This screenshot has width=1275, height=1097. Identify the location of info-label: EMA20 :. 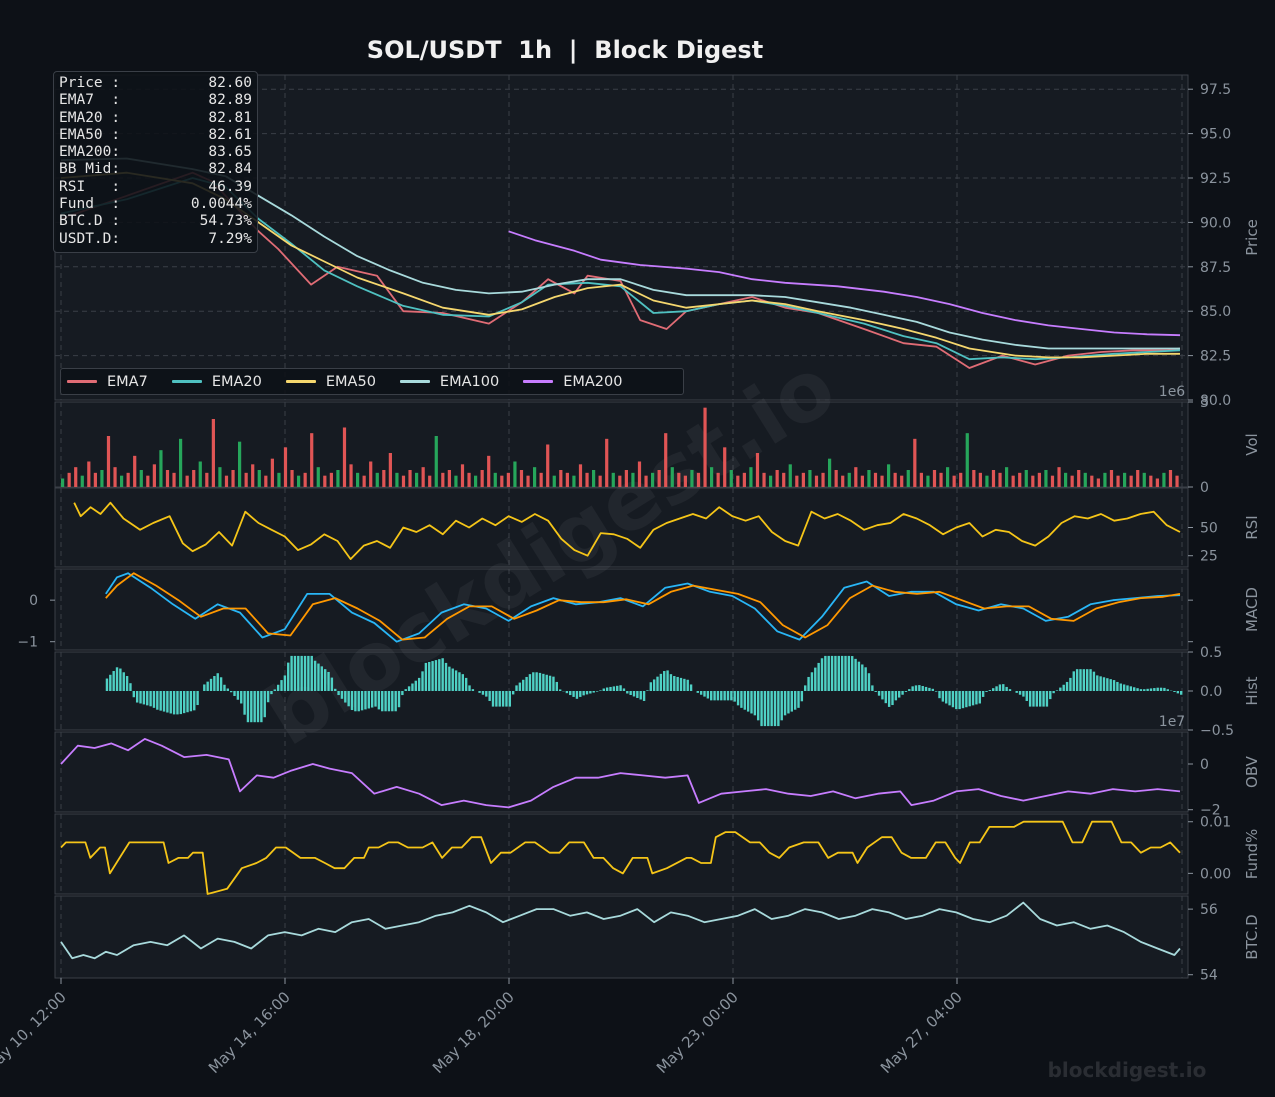
(90, 117).